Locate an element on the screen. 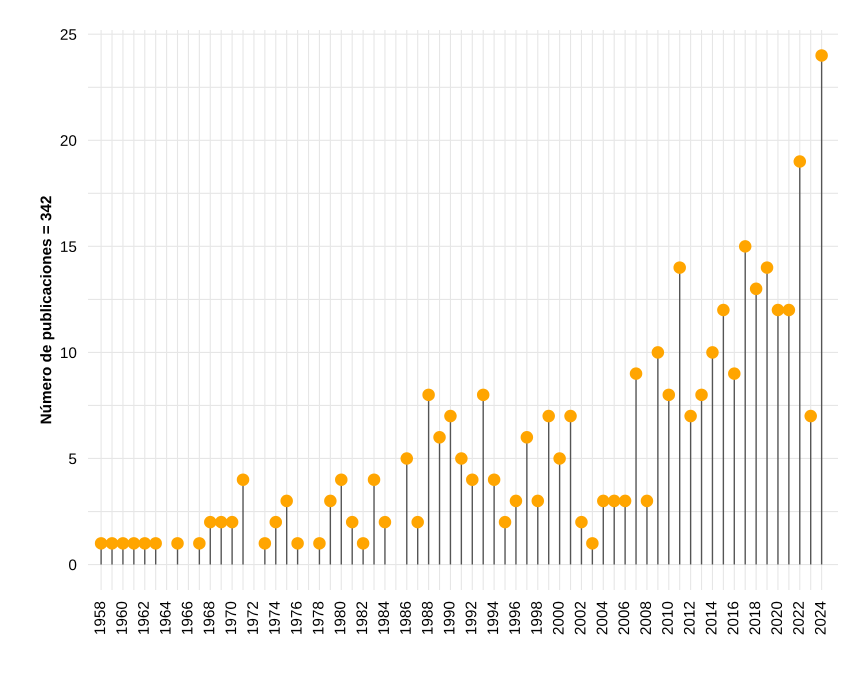  y-tick-label: 20 is located at coordinates (68, 140).